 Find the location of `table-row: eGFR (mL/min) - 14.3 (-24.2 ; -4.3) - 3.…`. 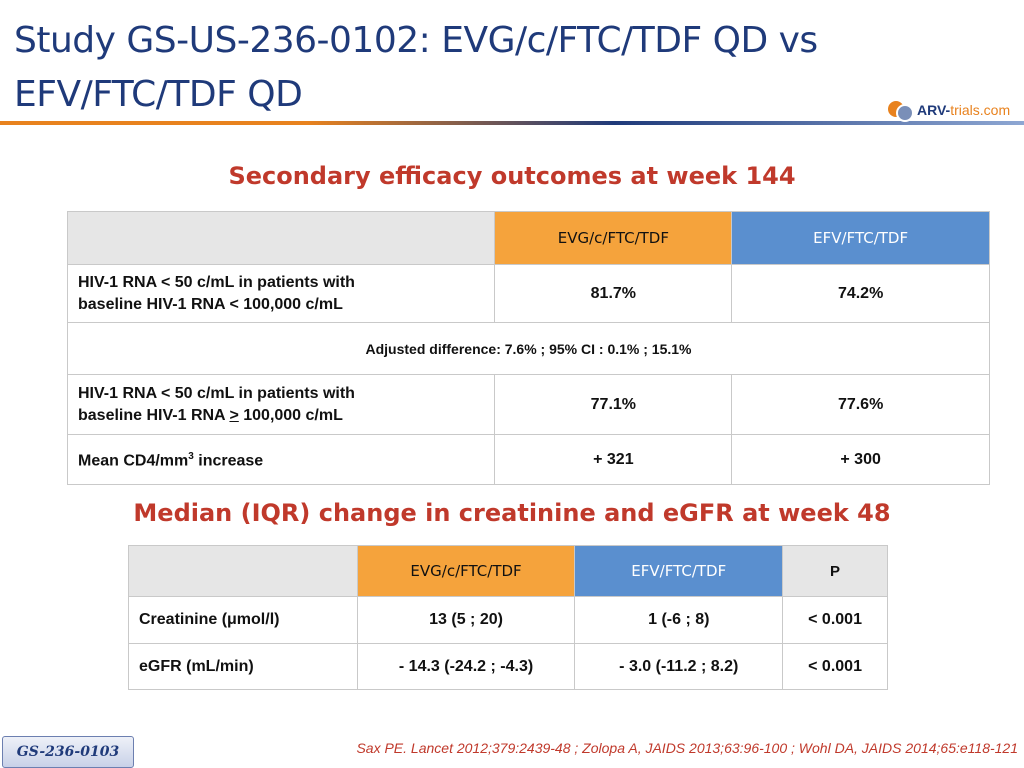

table-row: eGFR (mL/min) - 14.3 (-24.2 ; -4.3) - 3.… is located at coordinates (508, 666).